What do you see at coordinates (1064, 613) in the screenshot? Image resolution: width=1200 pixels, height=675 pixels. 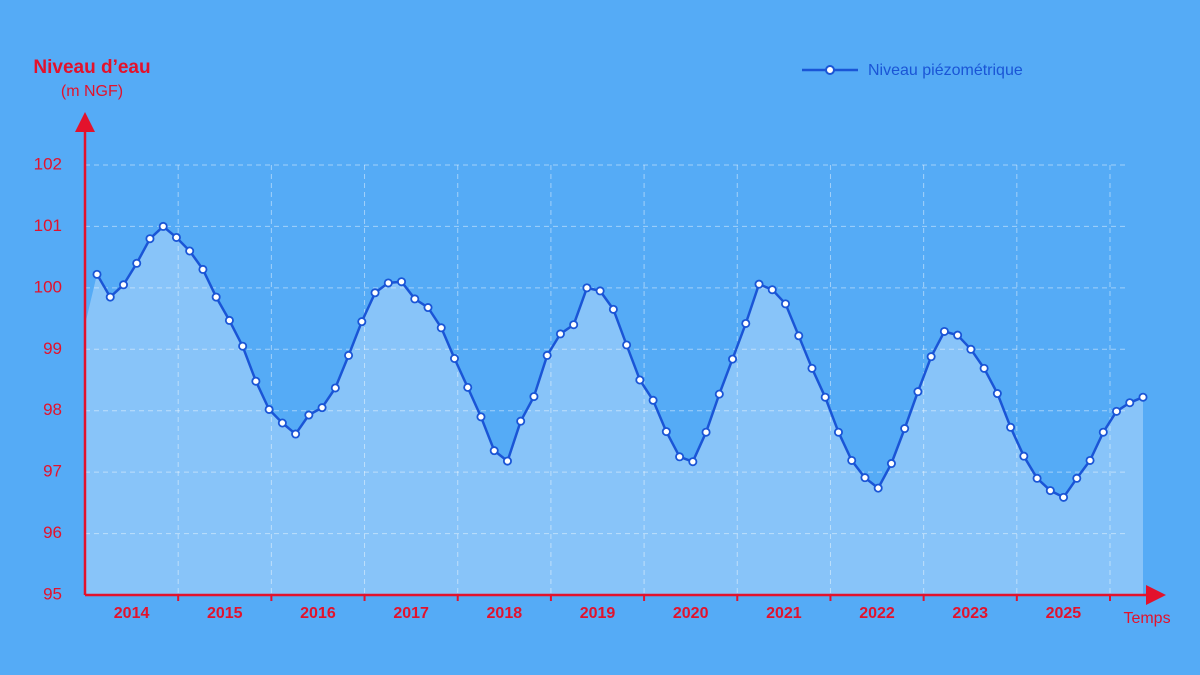 I see `x-tick-label: 2025` at bounding box center [1064, 613].